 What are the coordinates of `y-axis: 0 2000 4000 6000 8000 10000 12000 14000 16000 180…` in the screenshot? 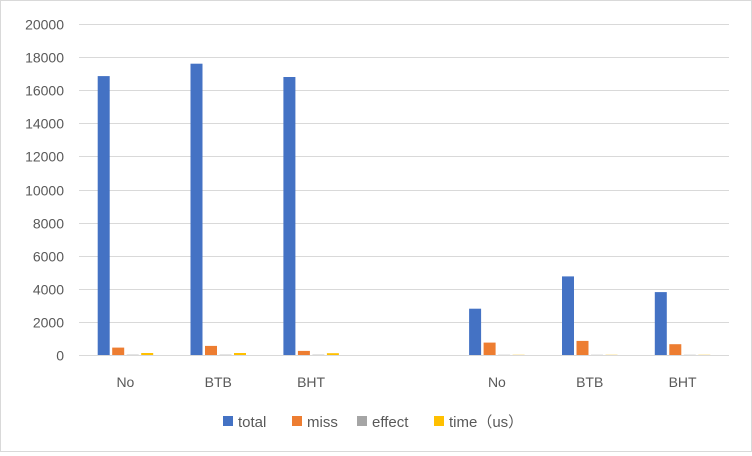 It's located at (44, 190).